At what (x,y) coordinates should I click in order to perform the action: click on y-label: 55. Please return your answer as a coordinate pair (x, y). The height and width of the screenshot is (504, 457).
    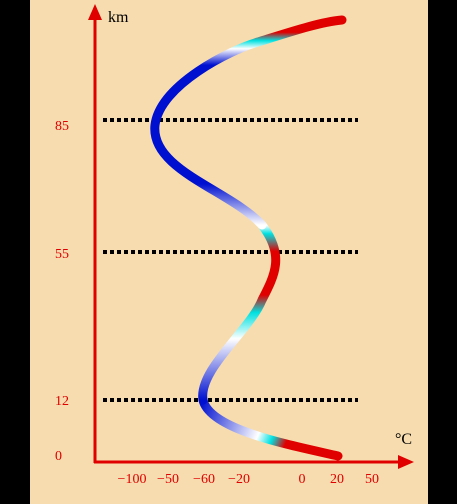
    Looking at the image, I should click on (62, 254).